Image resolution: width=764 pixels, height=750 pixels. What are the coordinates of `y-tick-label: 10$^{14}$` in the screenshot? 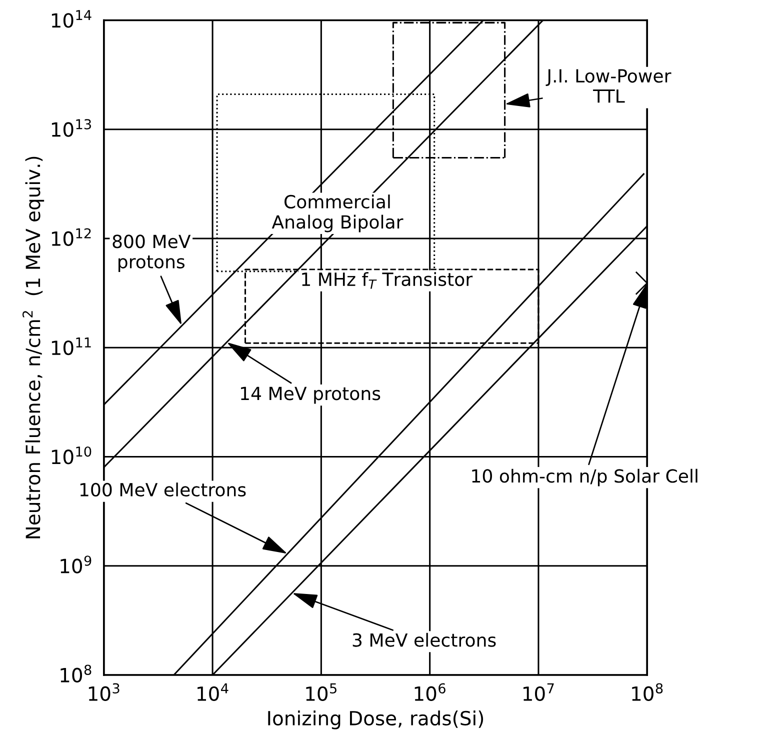 It's located at (72, 19).